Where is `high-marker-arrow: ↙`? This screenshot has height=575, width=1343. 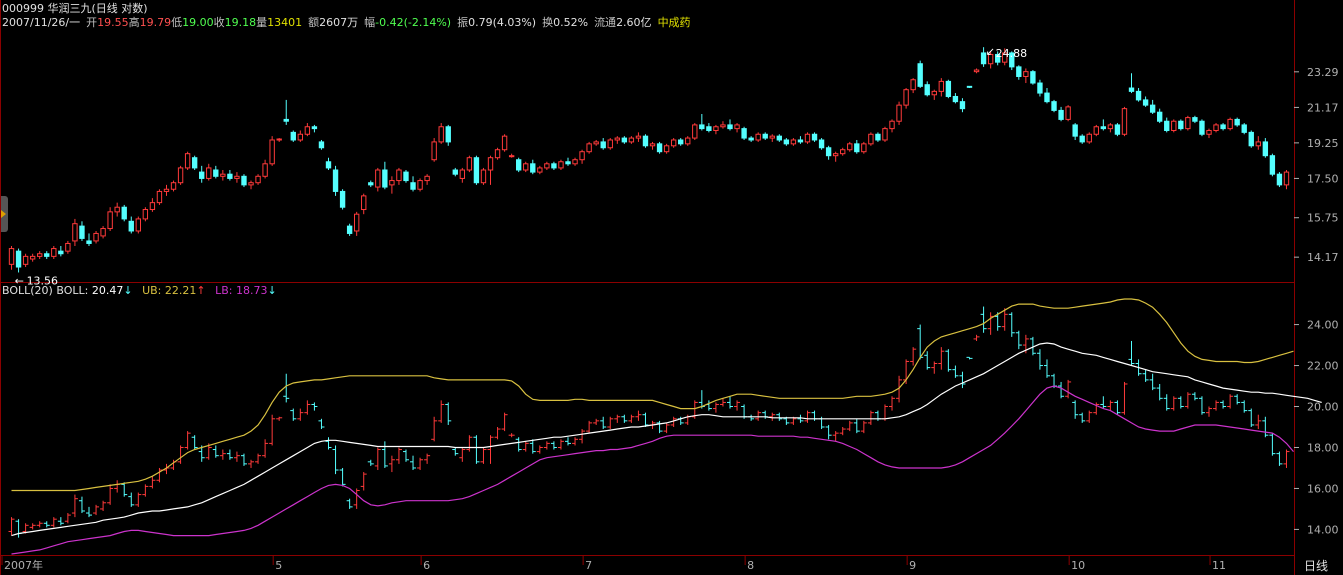
high-marker-arrow: ↙ is located at coordinates (990, 51).